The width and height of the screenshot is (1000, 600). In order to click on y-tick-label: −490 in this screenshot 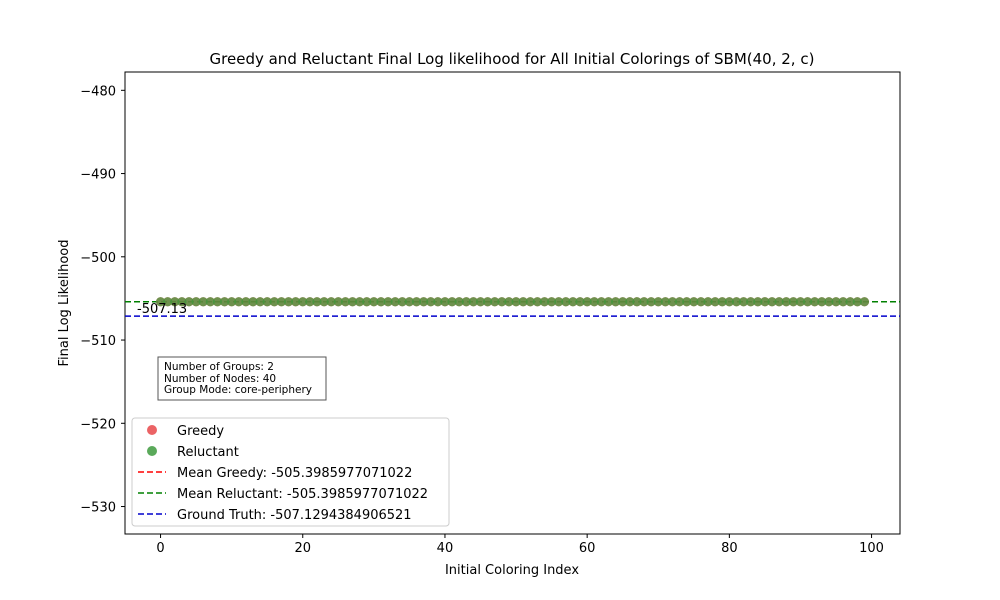, I will do `click(98, 175)`.